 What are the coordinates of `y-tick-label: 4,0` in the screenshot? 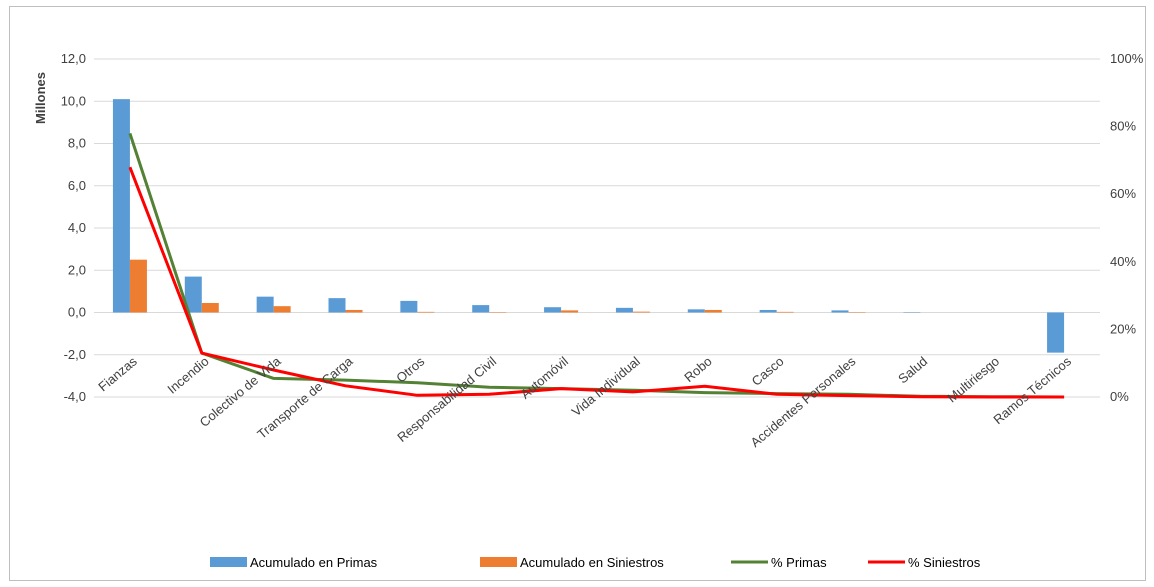 It's located at (77, 227).